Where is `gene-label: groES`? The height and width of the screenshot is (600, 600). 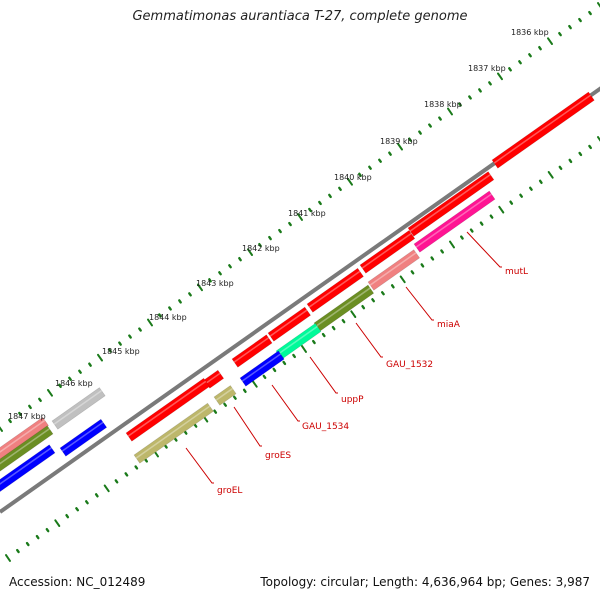
gene-label: groES is located at coordinates (278, 456).